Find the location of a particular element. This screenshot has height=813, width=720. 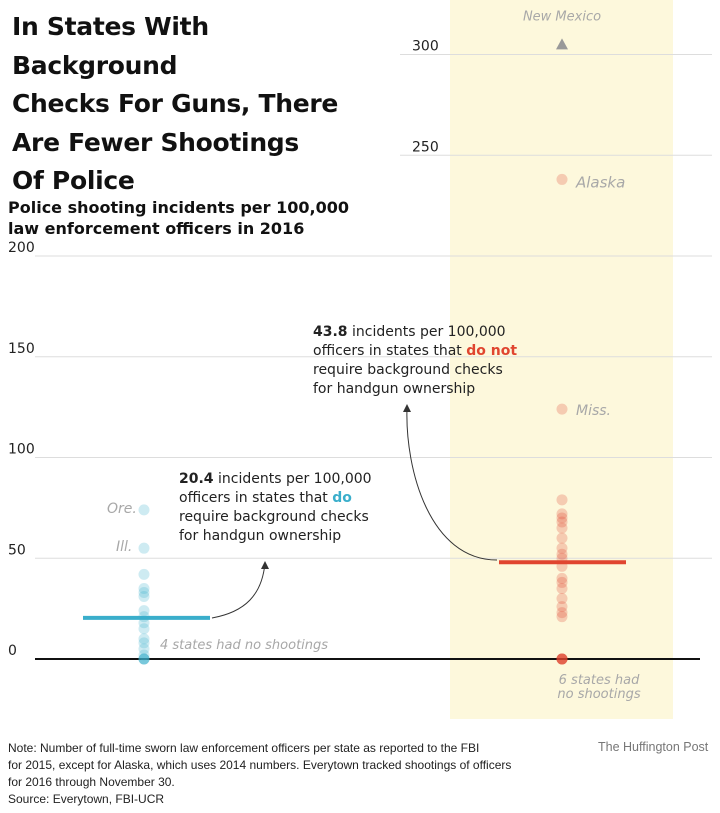

y-tick-label: 50 is located at coordinates (17, 550).